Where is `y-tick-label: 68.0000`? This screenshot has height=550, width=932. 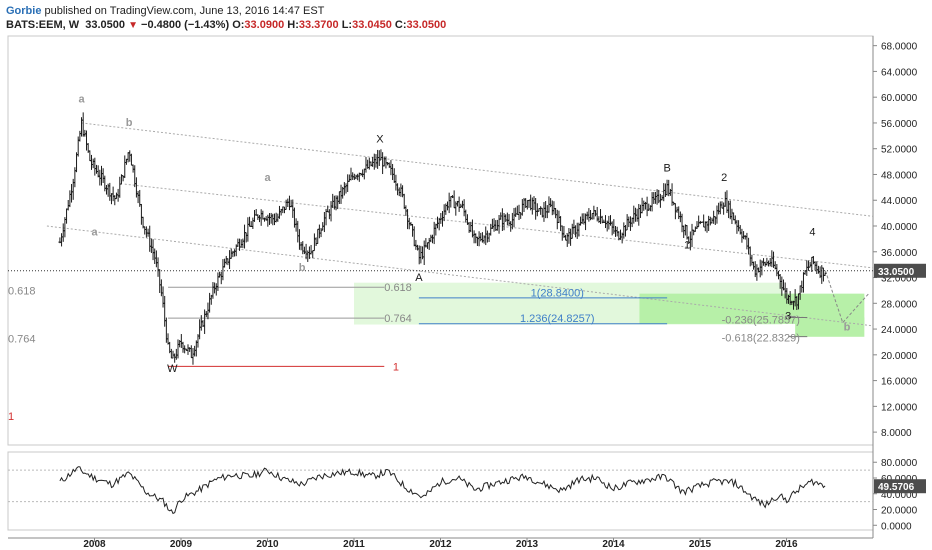 y-tick-label: 68.0000 is located at coordinates (899, 47).